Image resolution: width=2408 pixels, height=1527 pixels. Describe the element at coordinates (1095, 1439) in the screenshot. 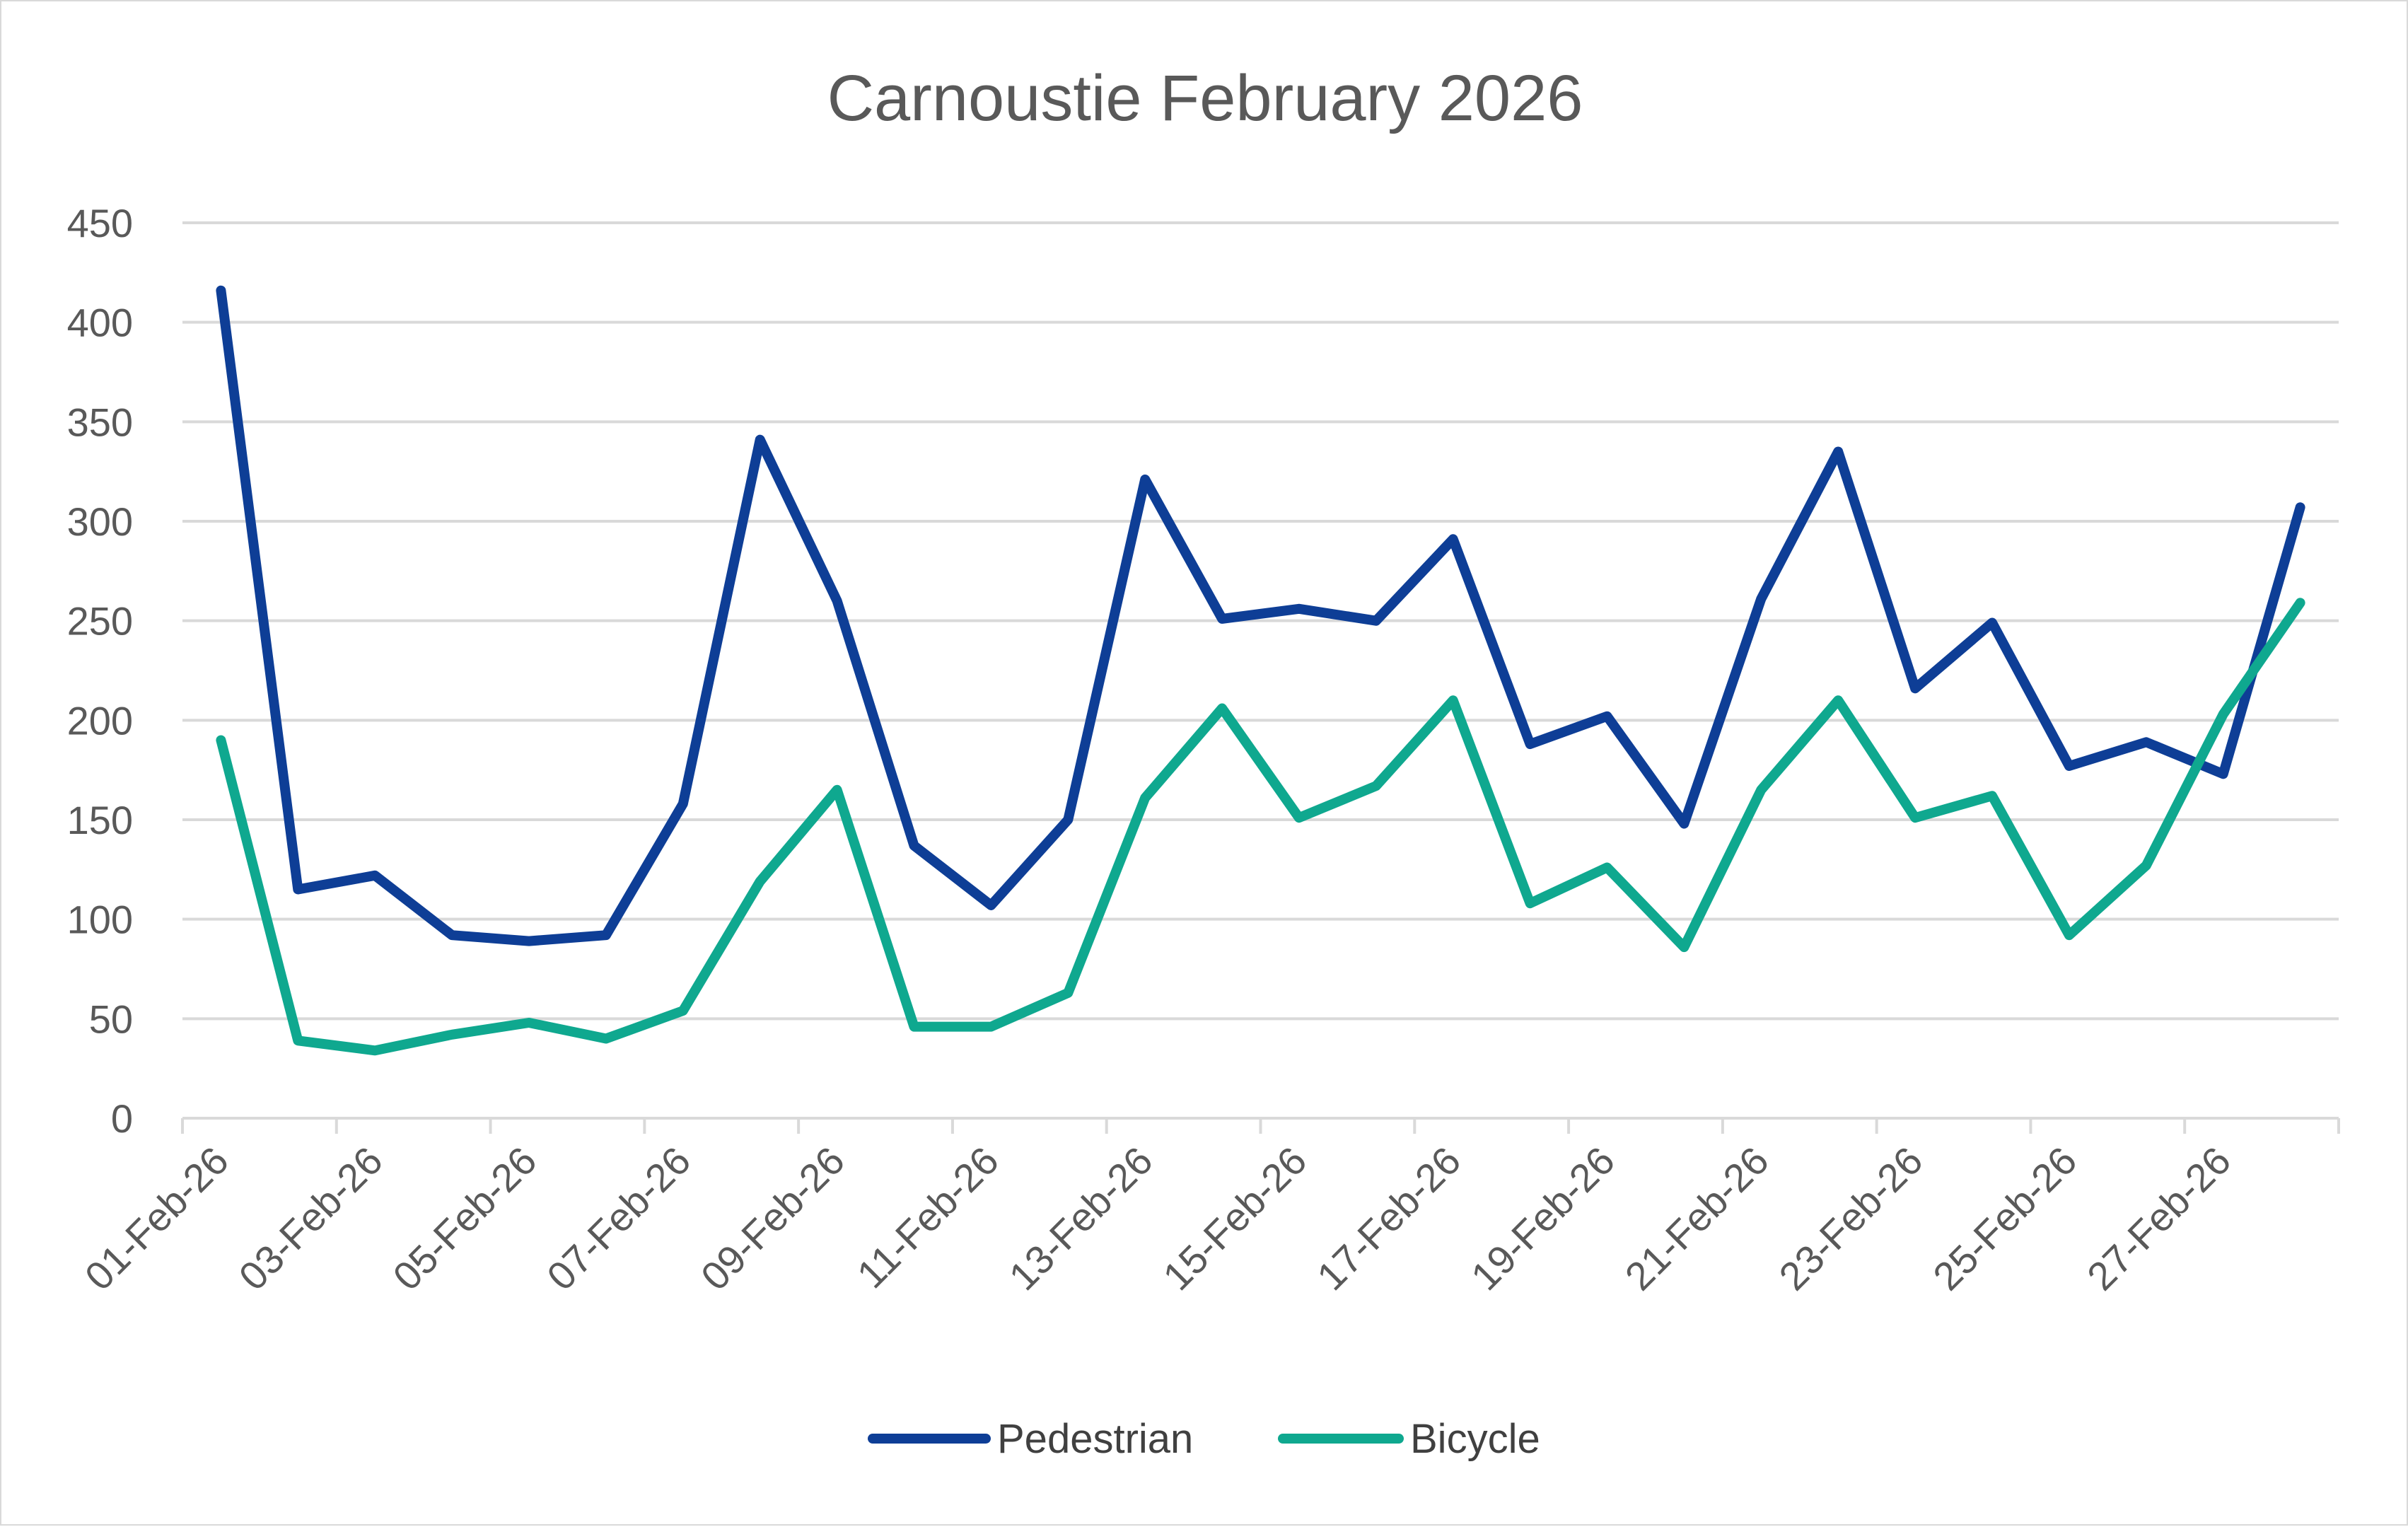

I see `legend-label-pedestrian: Pedestrian` at that location.